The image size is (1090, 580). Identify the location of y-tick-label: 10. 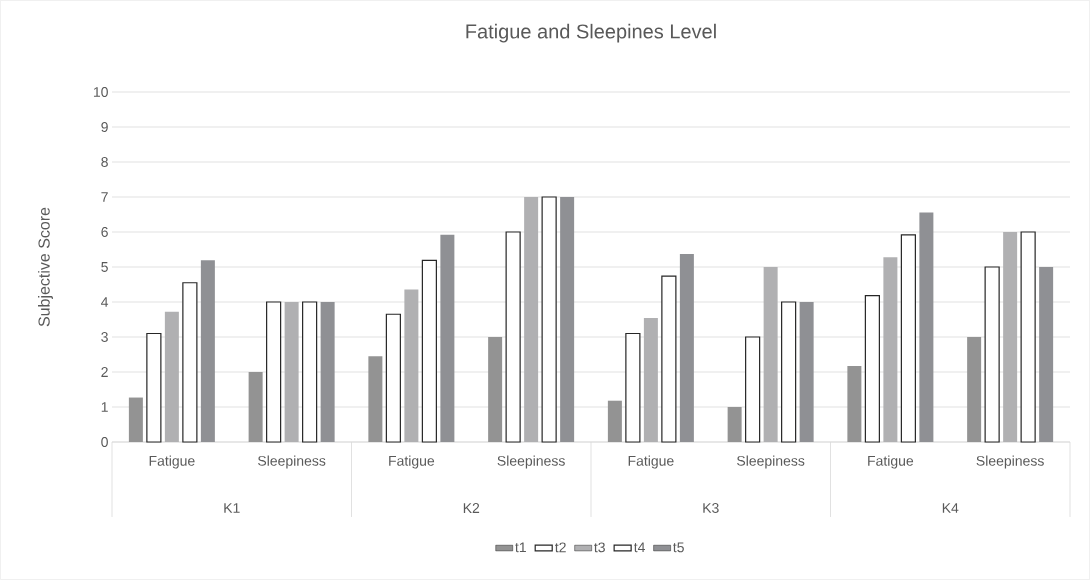
(100, 92).